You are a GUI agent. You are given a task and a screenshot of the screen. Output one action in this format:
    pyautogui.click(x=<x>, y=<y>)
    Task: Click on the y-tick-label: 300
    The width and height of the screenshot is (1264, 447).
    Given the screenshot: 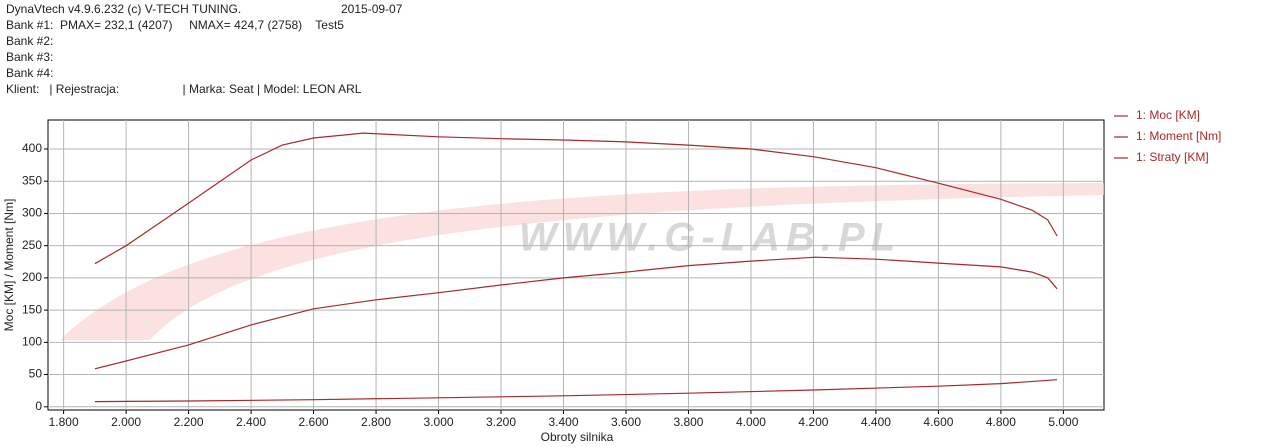 What is the action you would take?
    pyautogui.click(x=32, y=213)
    